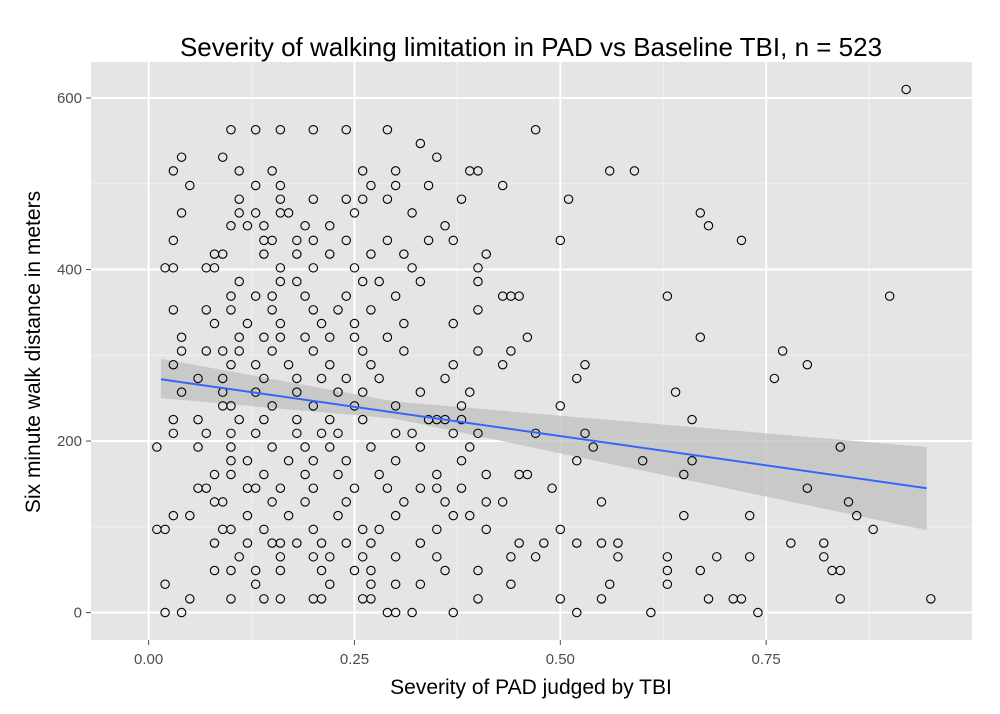 The image size is (1000, 714). What do you see at coordinates (457, 654) in the screenshot?
I see `x-axis-ticks: 0.00 0.25 0.50 0.75` at bounding box center [457, 654].